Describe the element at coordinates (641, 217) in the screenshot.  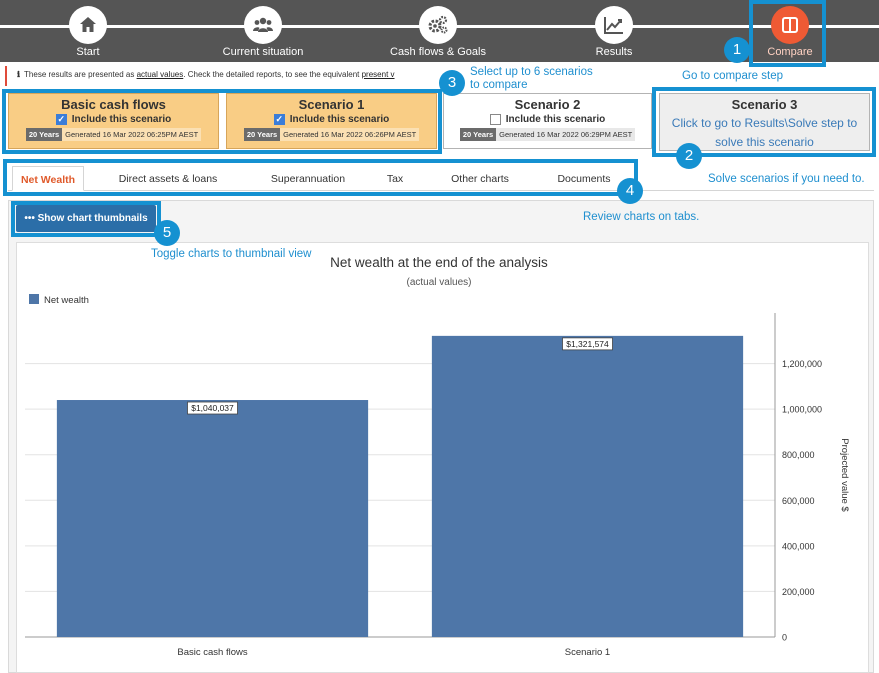
I see `note-review-charts: Review charts on tabs.` at that location.